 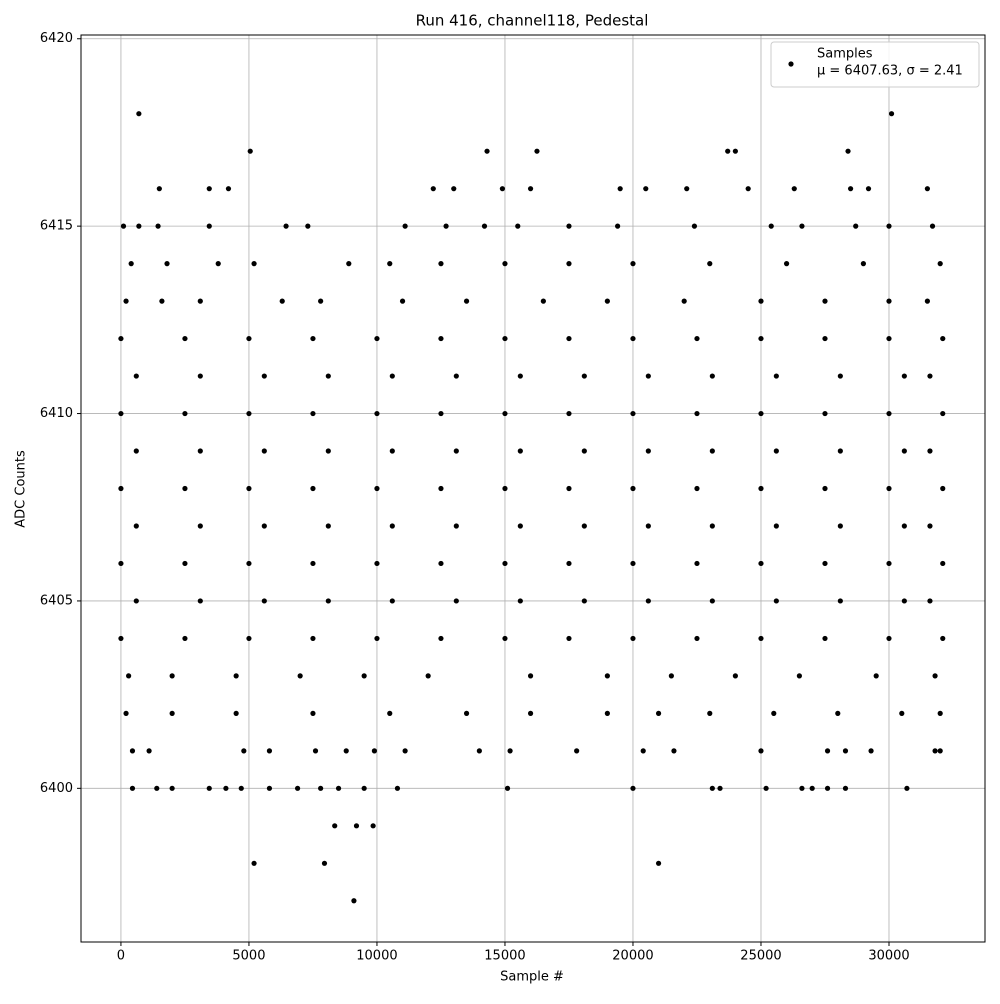 I want to click on y-tick-label: 6410, so click(x=56, y=413).